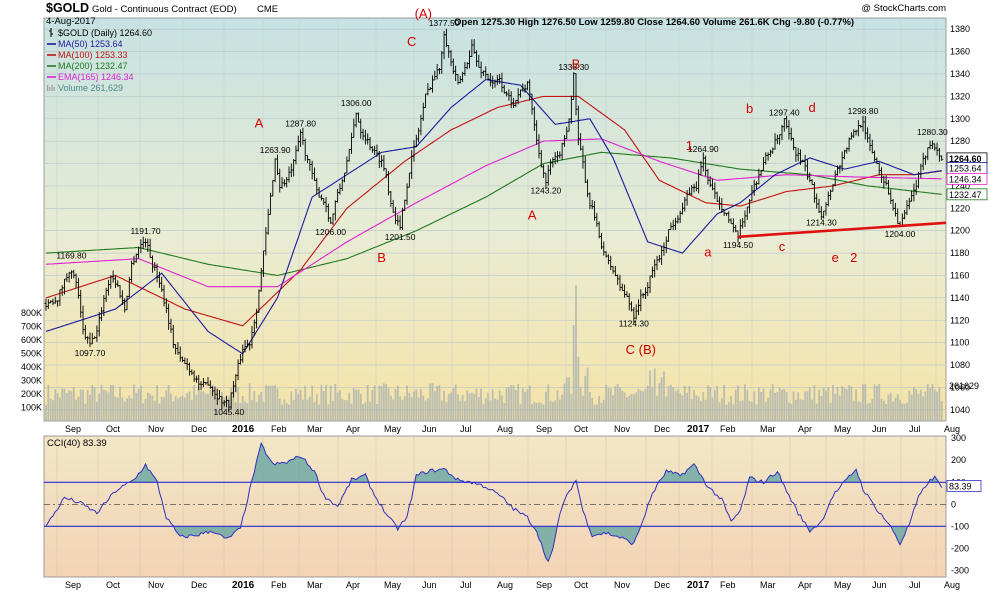  What do you see at coordinates (31, 354) in the screenshot?
I see `volume-tick-label: 500K` at bounding box center [31, 354].